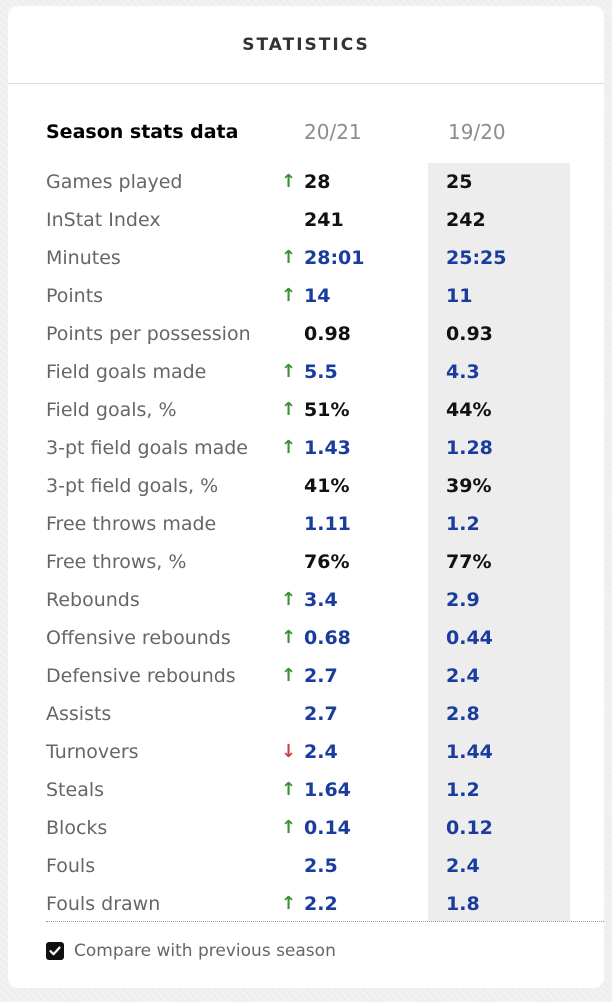  What do you see at coordinates (289, 751) in the screenshot?
I see `arrow-down-icon: ↓` at bounding box center [289, 751].